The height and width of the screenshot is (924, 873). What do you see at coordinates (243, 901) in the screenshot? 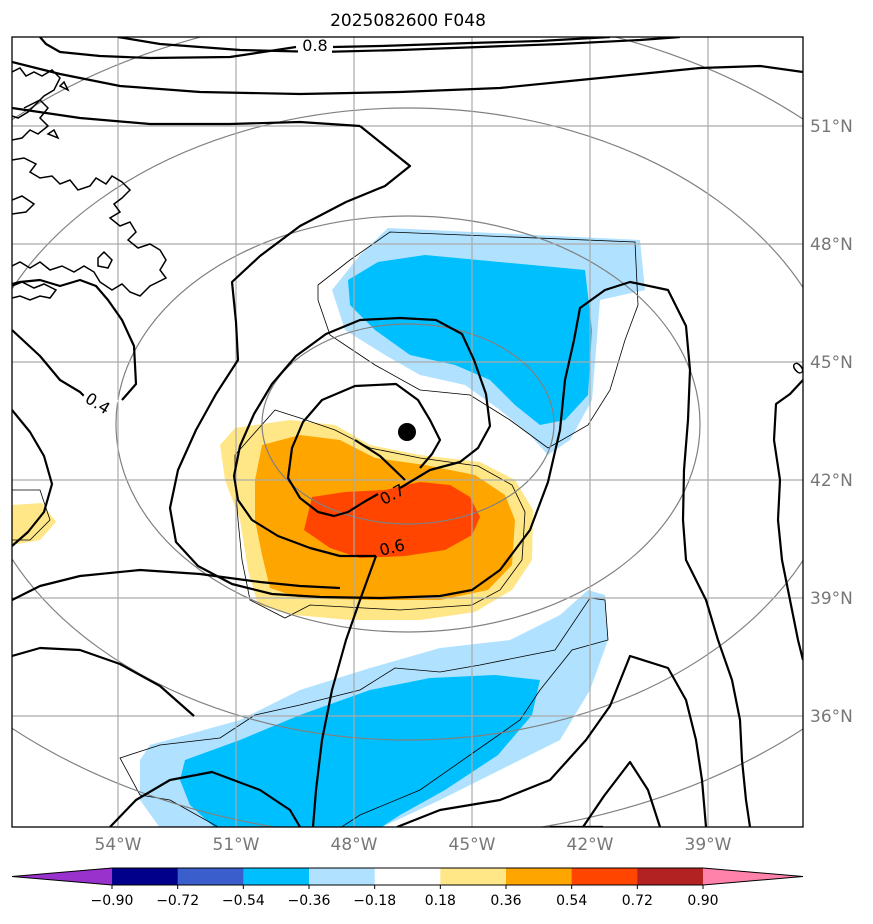
I see `colorbar-tick-label: −0.54` at bounding box center [243, 901].